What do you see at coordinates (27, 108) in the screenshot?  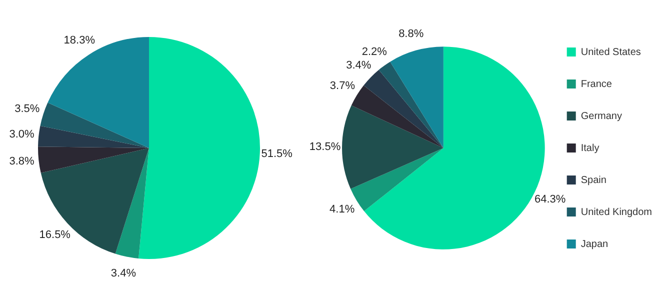 I see `data-label: 3.5%` at bounding box center [27, 108].